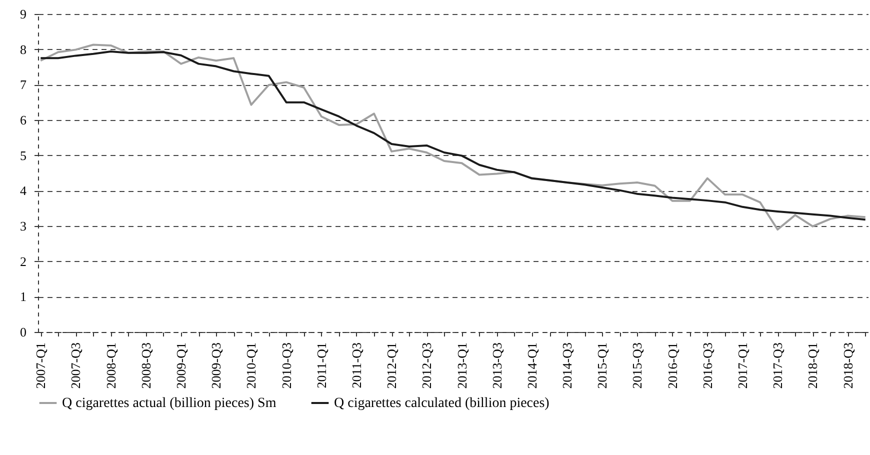 The image size is (870, 455). I want to click on y-tick-label: 1, so click(23, 296).